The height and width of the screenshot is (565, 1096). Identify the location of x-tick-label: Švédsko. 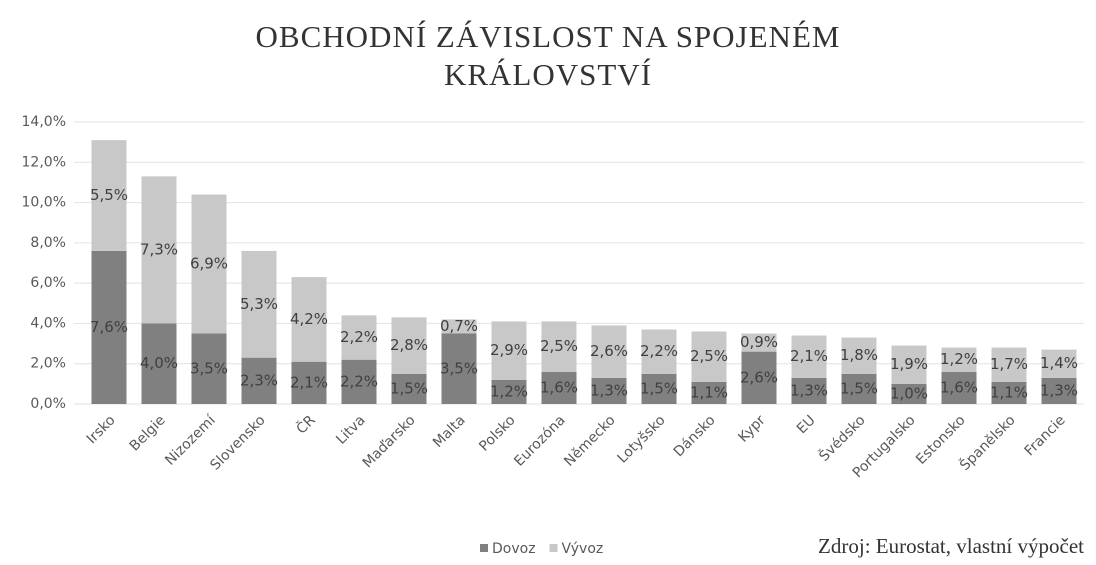
(842, 438).